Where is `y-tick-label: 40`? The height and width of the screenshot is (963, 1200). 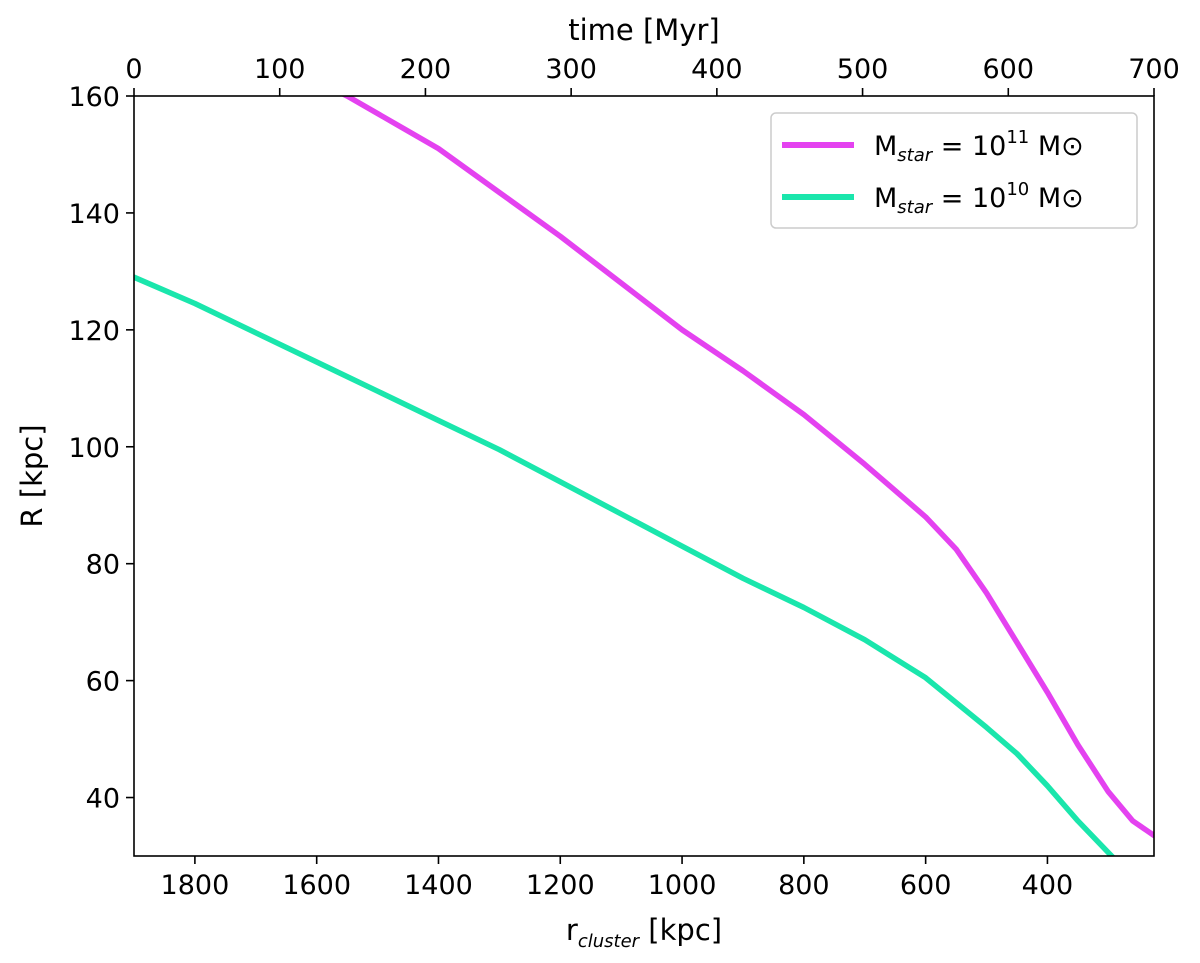
y-tick-label: 40 is located at coordinates (103, 799).